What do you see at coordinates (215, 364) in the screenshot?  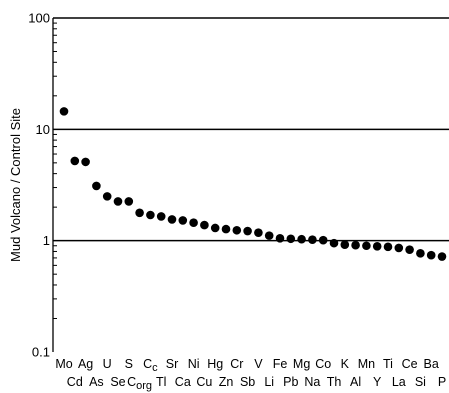 I see `x-tick-label: Hg` at bounding box center [215, 364].